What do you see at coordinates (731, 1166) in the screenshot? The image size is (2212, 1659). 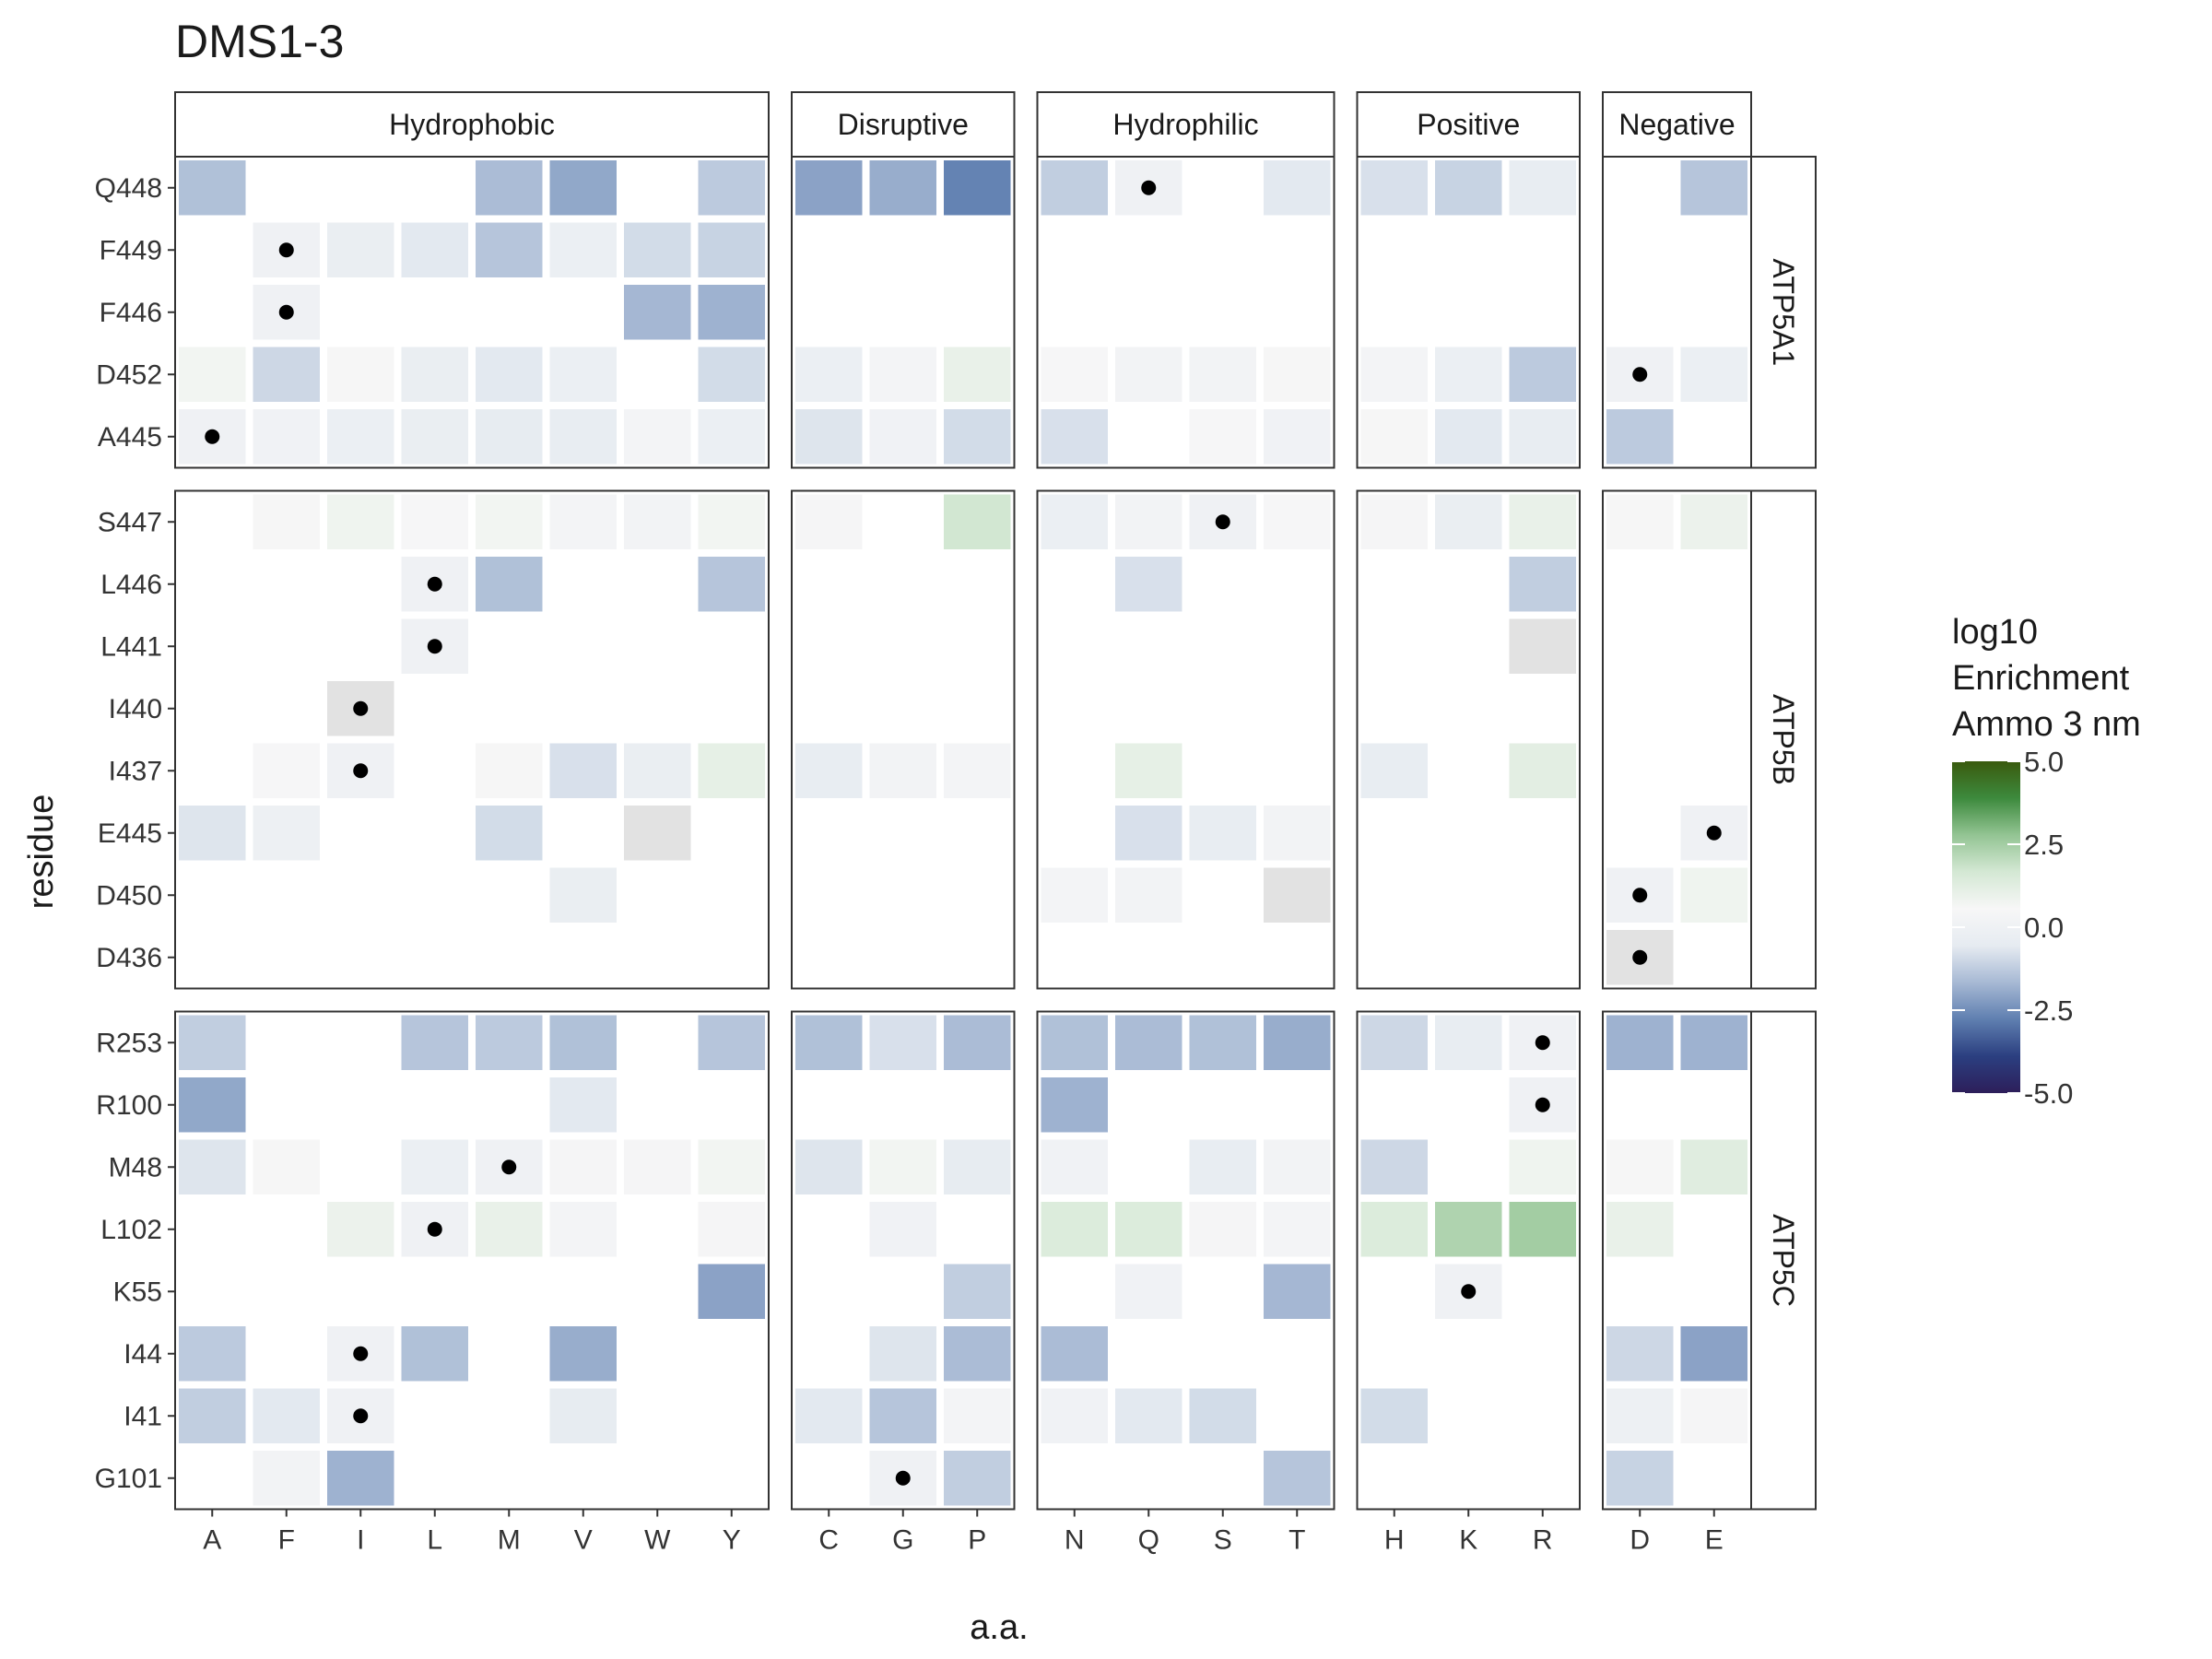 I see `heatmap-tile-m48-y` at bounding box center [731, 1166].